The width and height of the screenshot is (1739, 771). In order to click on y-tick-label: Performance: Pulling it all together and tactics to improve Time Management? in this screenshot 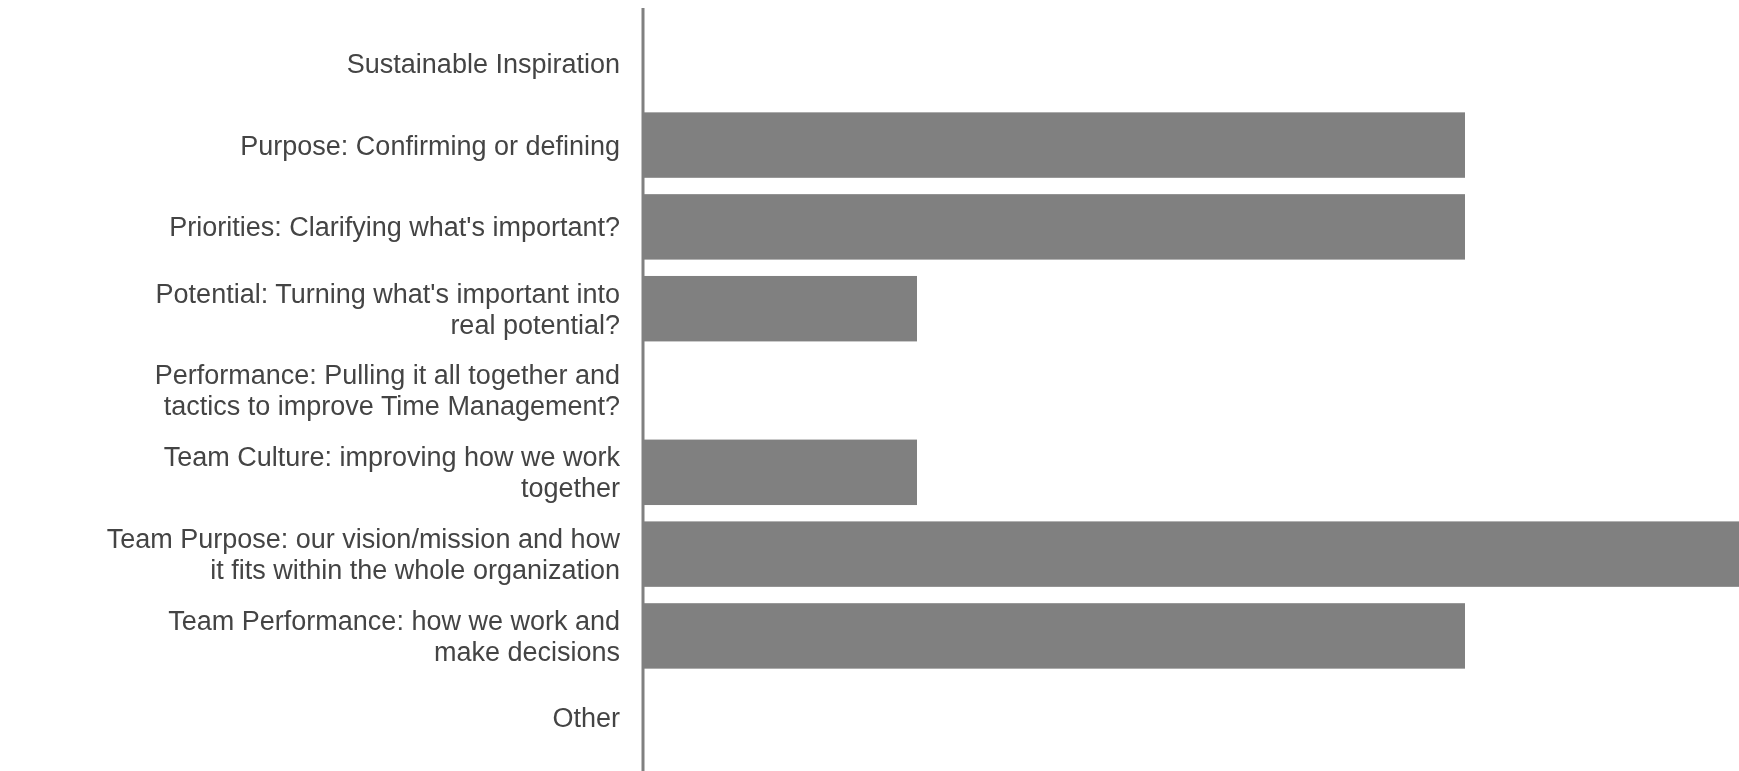, I will do `click(387, 391)`.